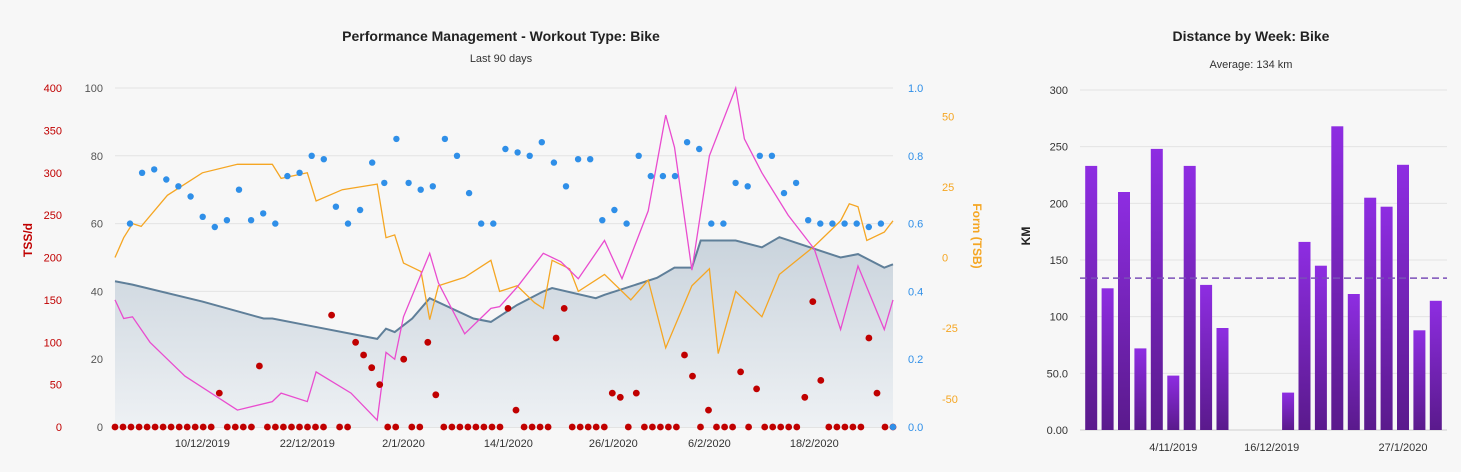  What do you see at coordinates (97, 157) in the screenshot?
I see `fitness-tick-label: 80` at bounding box center [97, 157].